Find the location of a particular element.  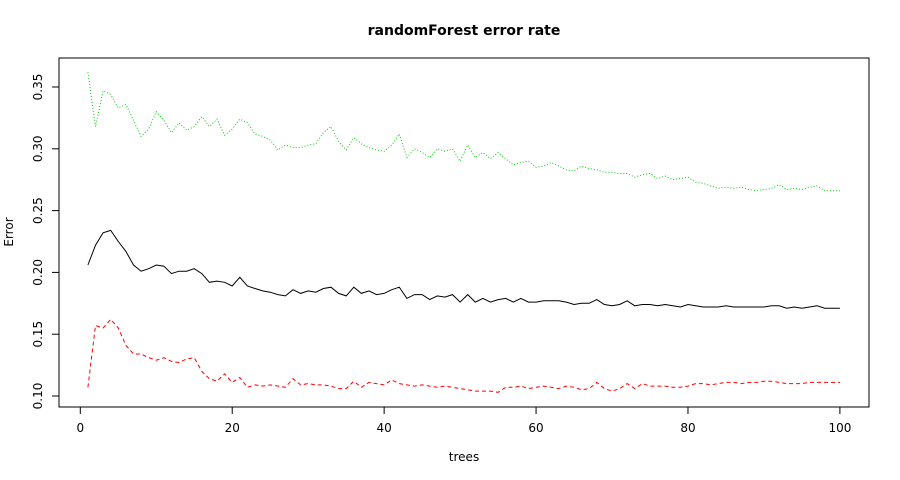

y-tick-label: 0.10 is located at coordinates (38, 396).